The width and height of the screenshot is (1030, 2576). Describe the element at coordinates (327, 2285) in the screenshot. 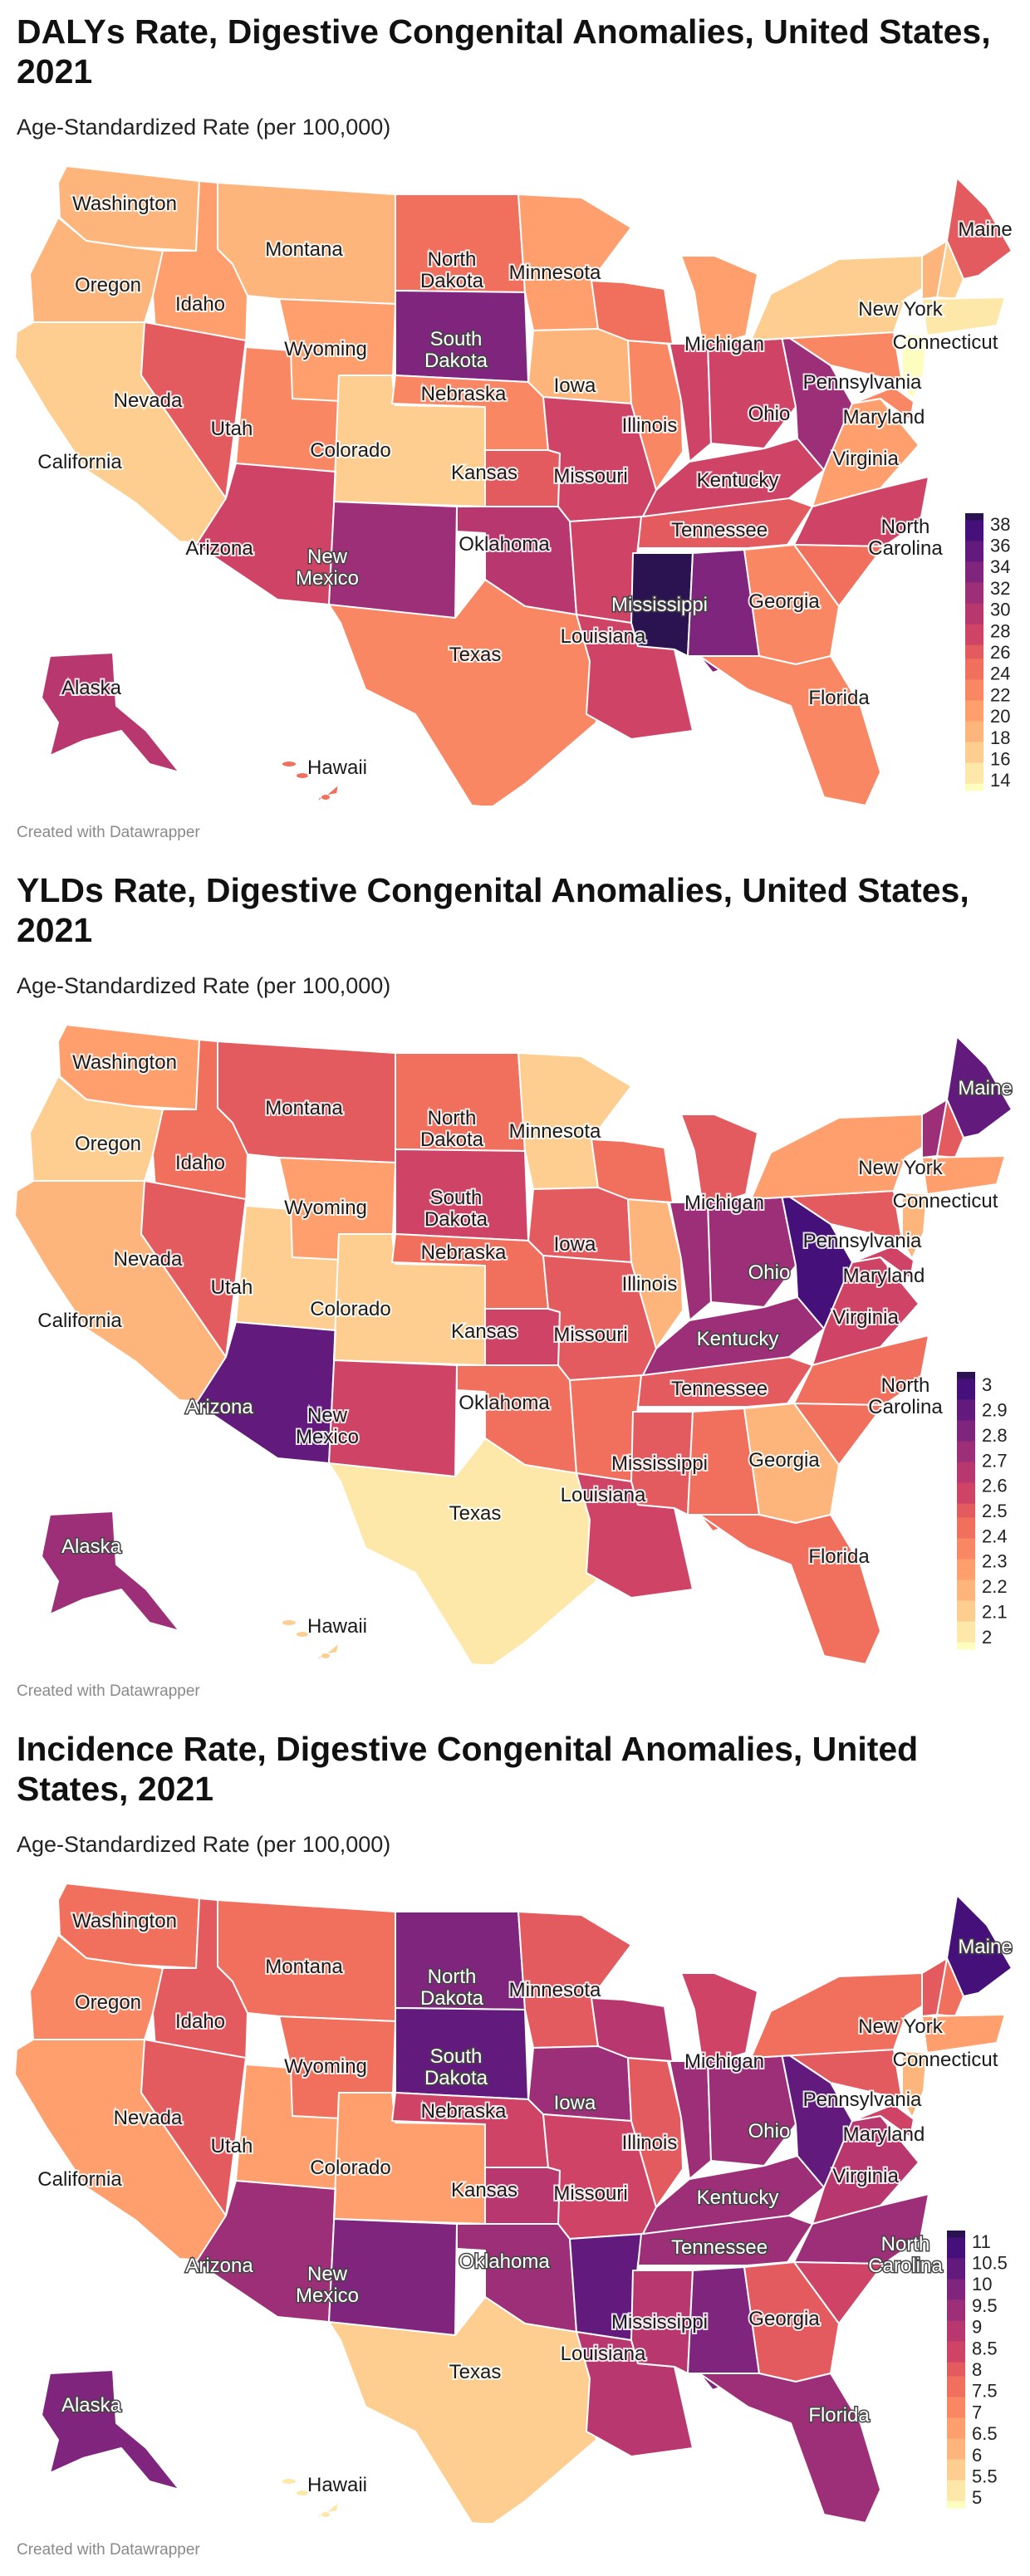

I see `state-label-new-mexico: New Mexico` at that location.